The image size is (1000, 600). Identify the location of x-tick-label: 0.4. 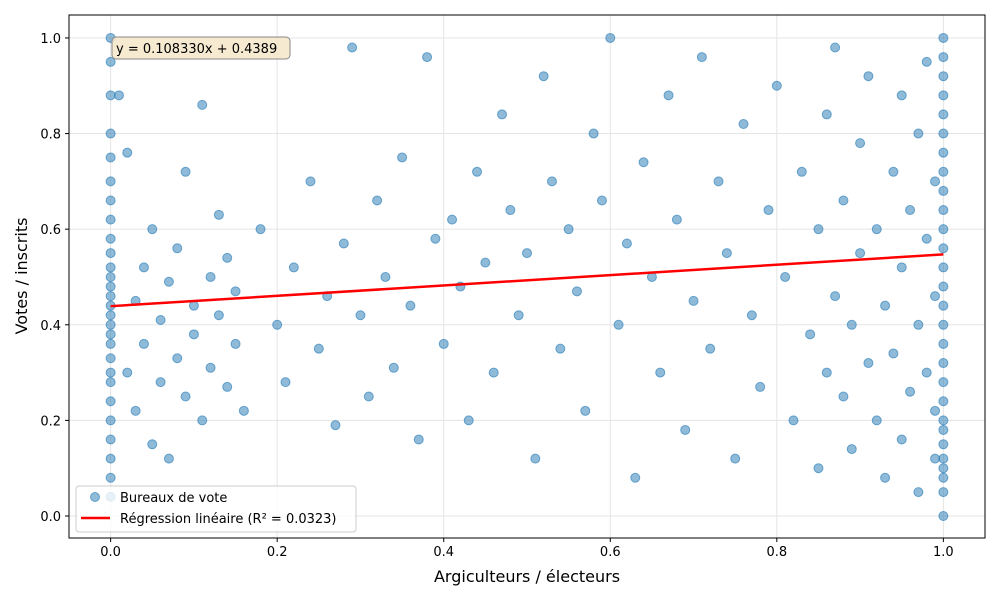
(443, 552).